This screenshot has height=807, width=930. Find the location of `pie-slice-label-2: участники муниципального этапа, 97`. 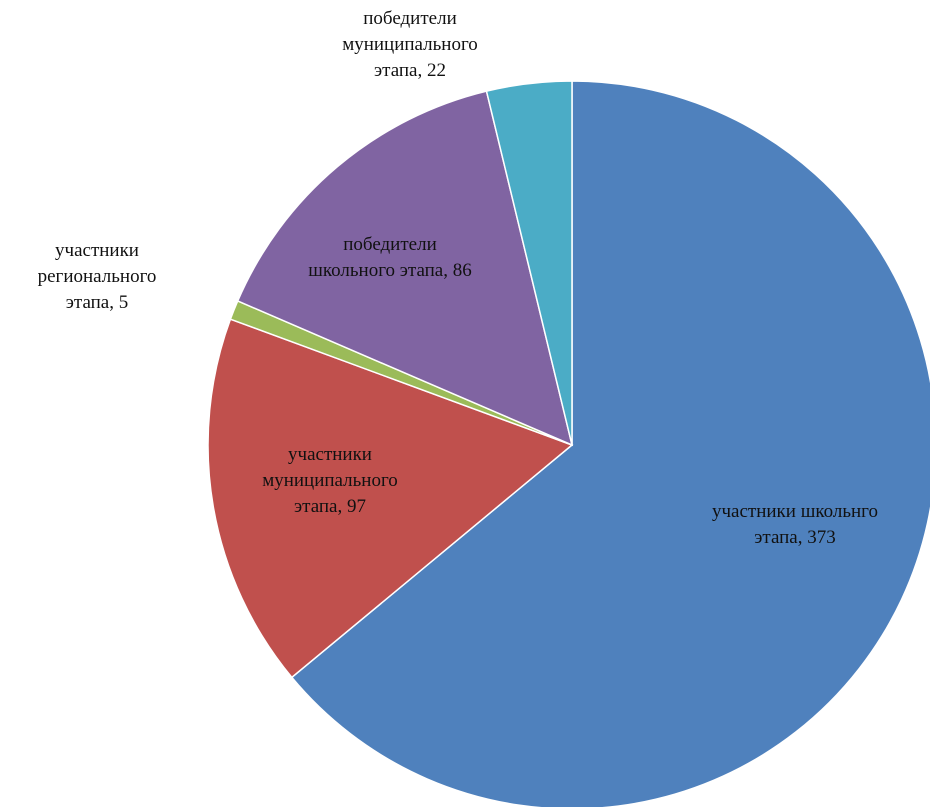

pie-slice-label-2: участники муниципального этапа, 97 is located at coordinates (330, 480).